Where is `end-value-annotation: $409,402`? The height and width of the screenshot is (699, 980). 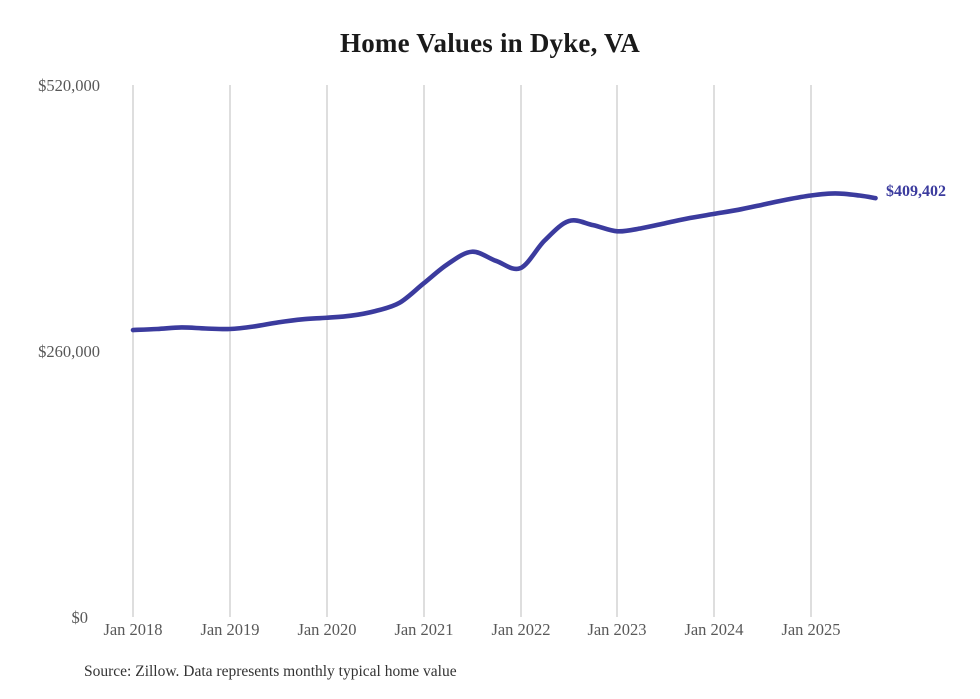
end-value-annotation: $409,402 is located at coordinates (916, 191).